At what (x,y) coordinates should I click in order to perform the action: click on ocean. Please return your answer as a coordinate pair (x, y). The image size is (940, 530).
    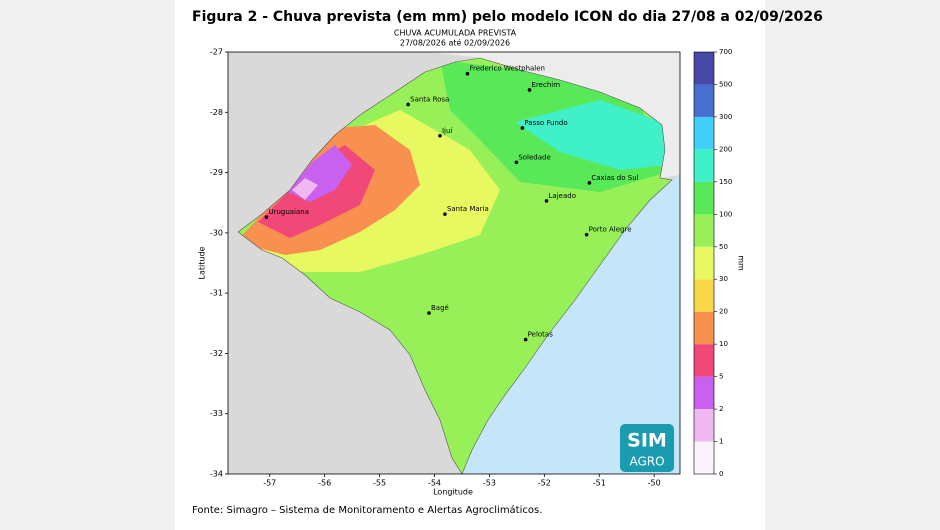
    Looking at the image, I should click on (571, 324).